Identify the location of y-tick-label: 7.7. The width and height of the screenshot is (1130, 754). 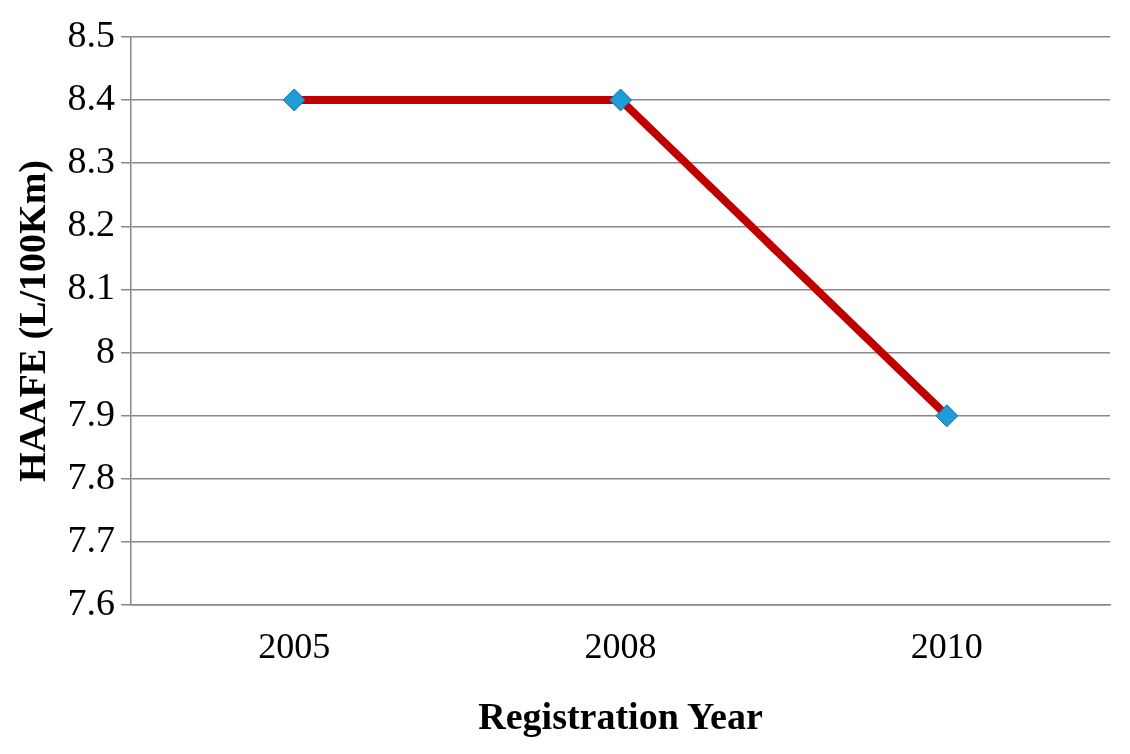
(91, 539).